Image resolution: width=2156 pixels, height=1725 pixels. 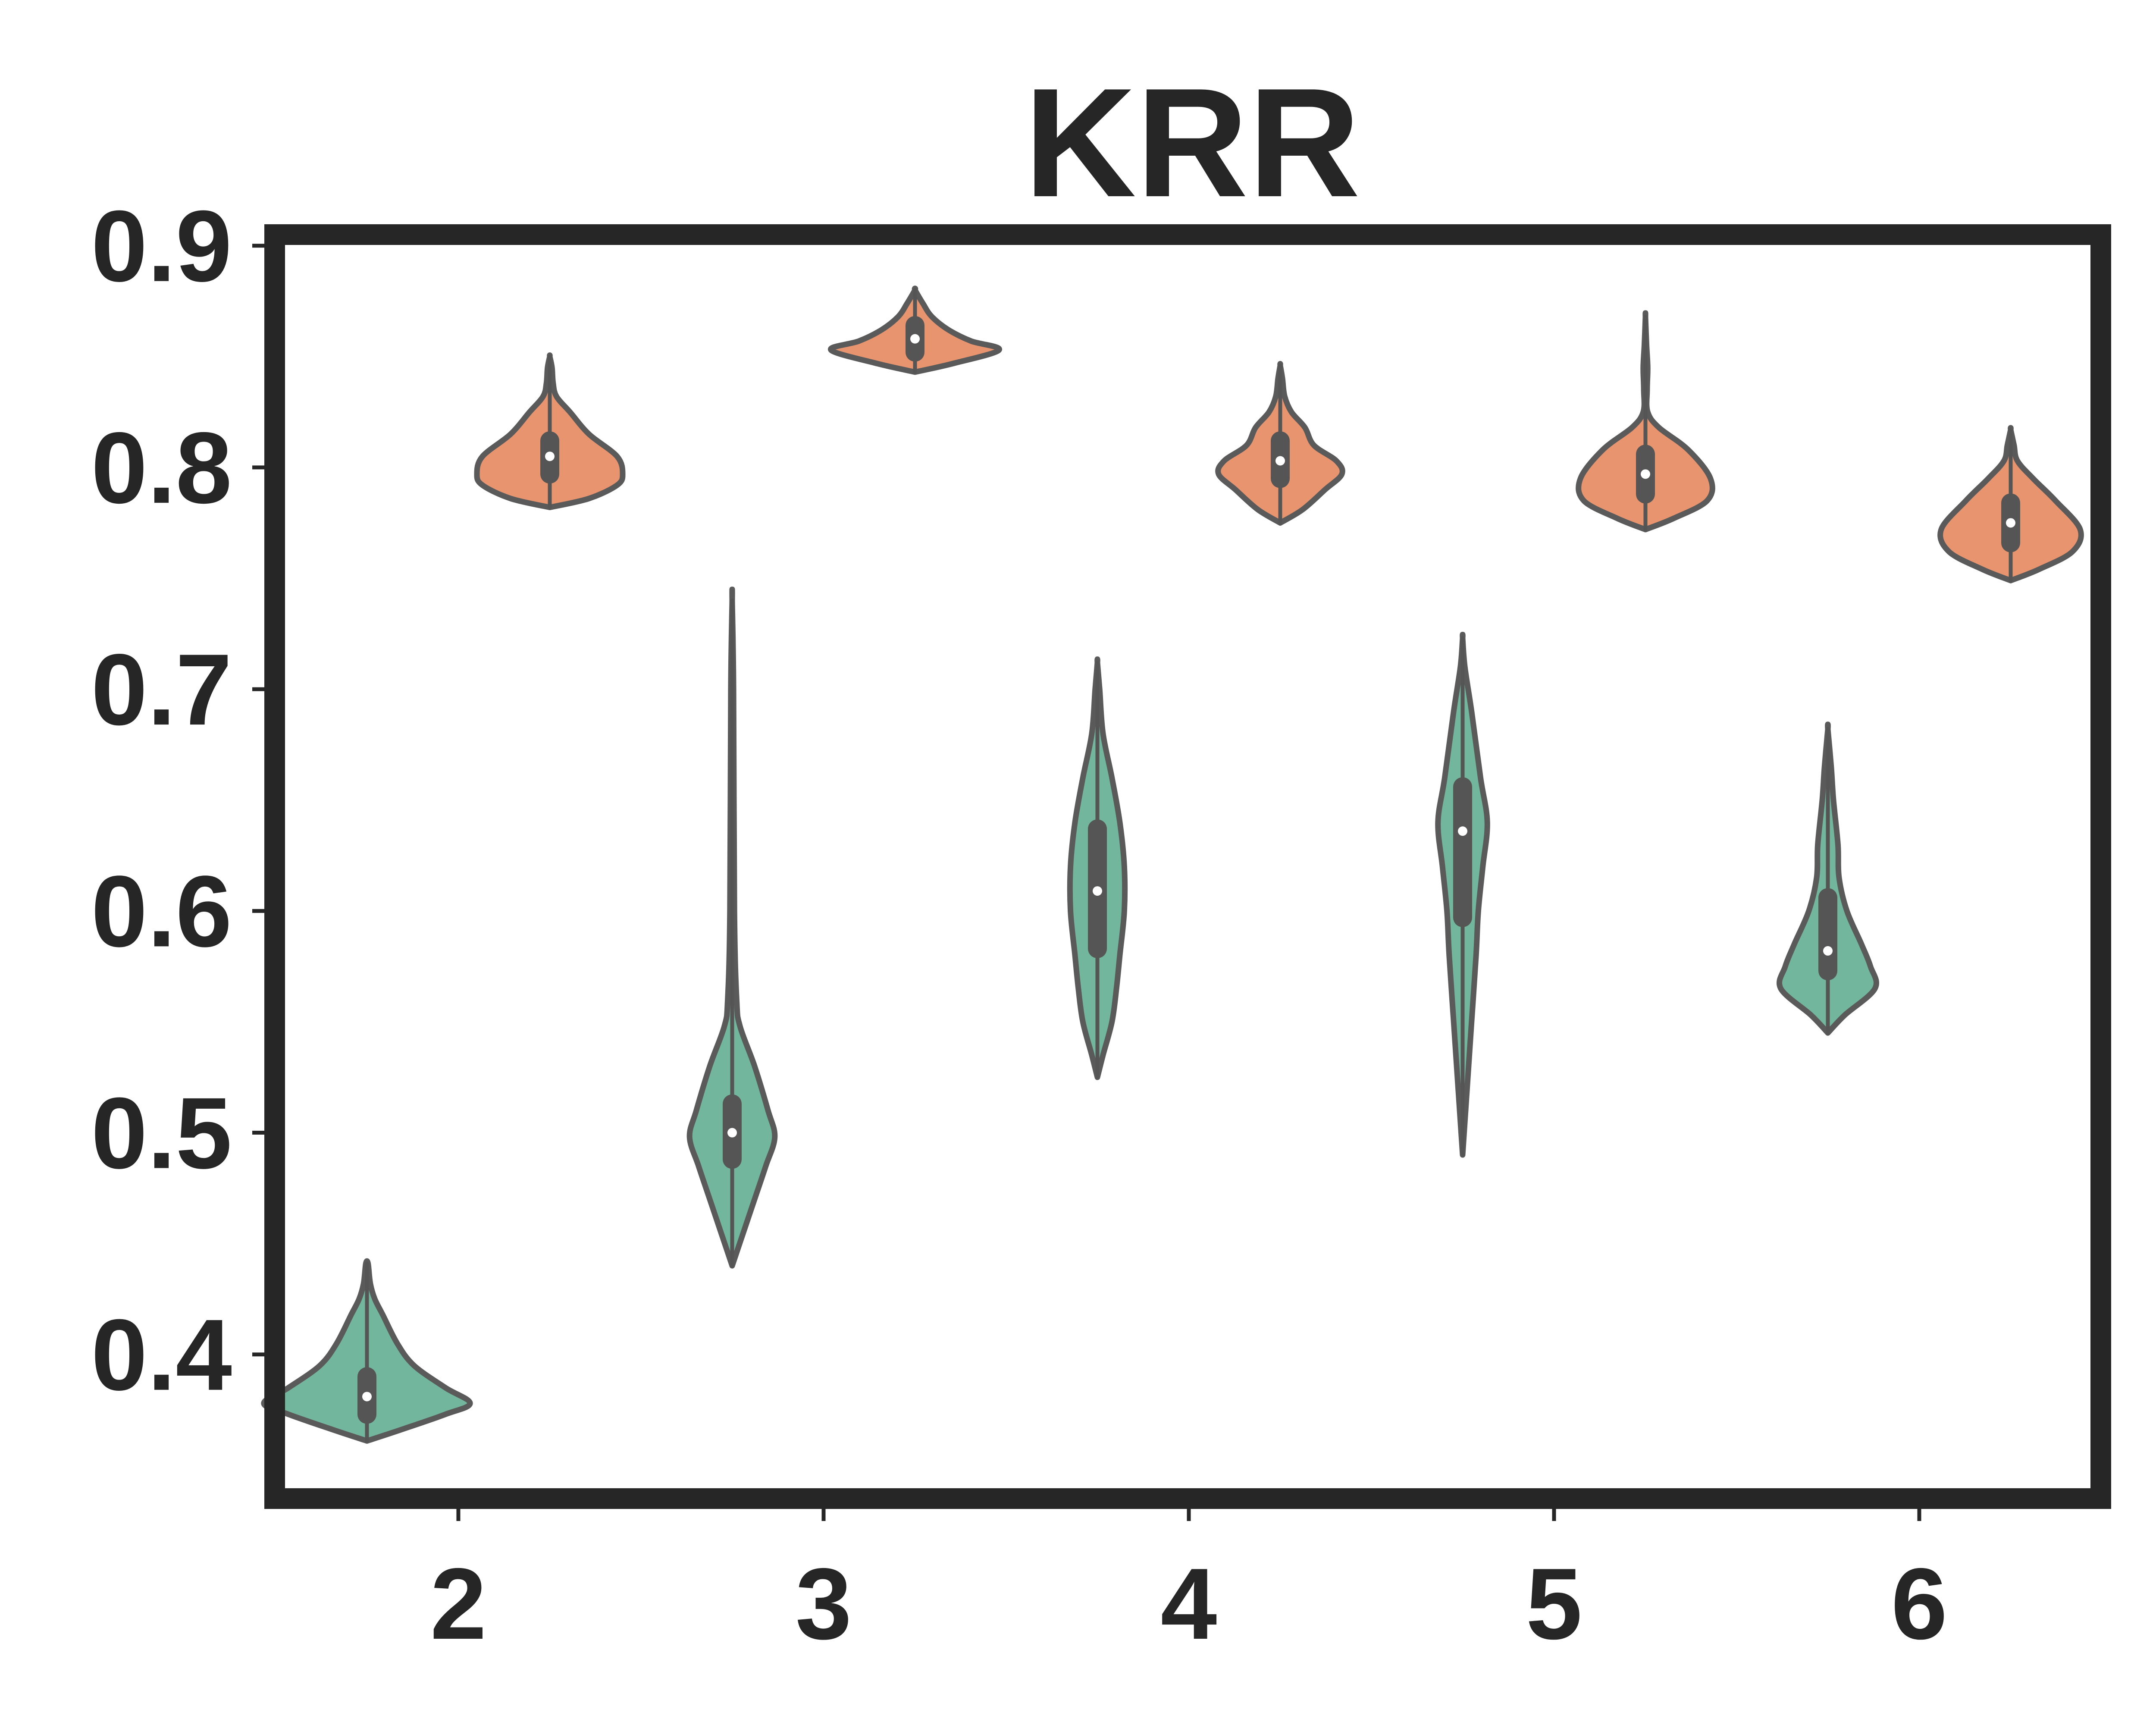 I want to click on violin-4-s1-median-dot, so click(x=1097, y=891).